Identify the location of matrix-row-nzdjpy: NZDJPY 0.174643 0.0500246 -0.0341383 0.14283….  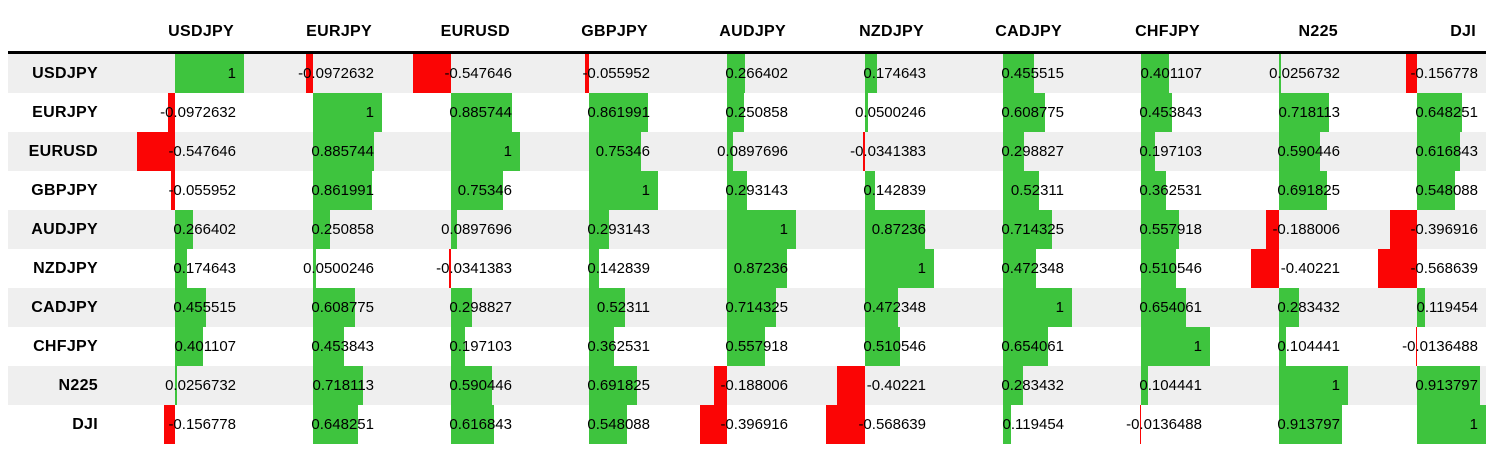
(747, 268).